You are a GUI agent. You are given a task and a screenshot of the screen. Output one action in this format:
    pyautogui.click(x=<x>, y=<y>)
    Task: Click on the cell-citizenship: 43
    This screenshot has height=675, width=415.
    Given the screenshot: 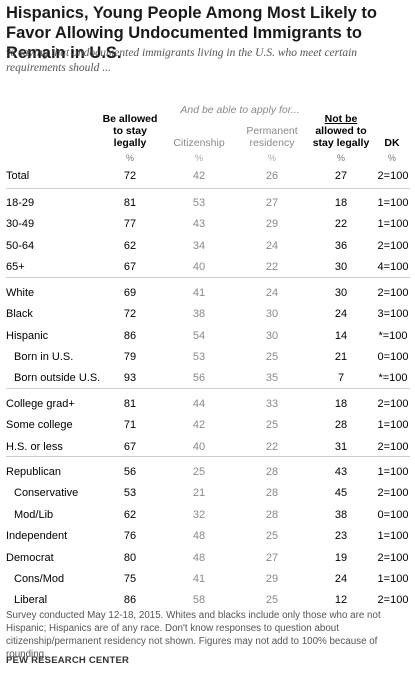 What is the action you would take?
    pyautogui.click(x=199, y=224)
    